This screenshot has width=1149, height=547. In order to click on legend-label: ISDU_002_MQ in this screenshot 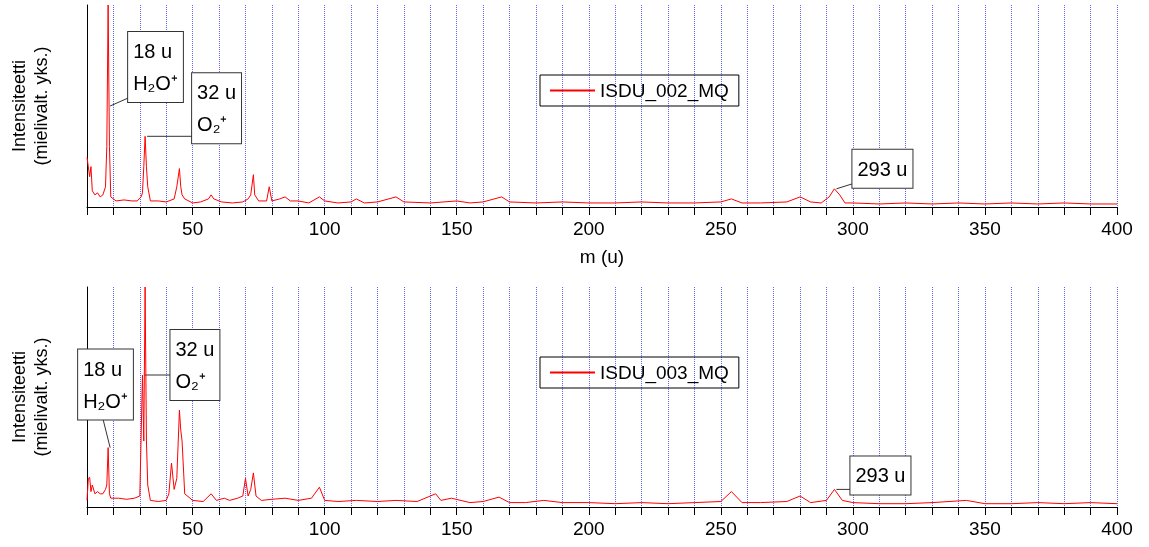, I will do `click(664, 91)`.